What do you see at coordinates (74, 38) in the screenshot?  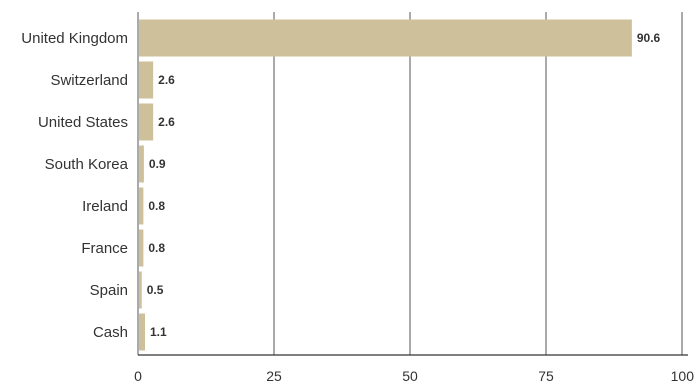 I see `category-label: United Kingdom` at bounding box center [74, 38].